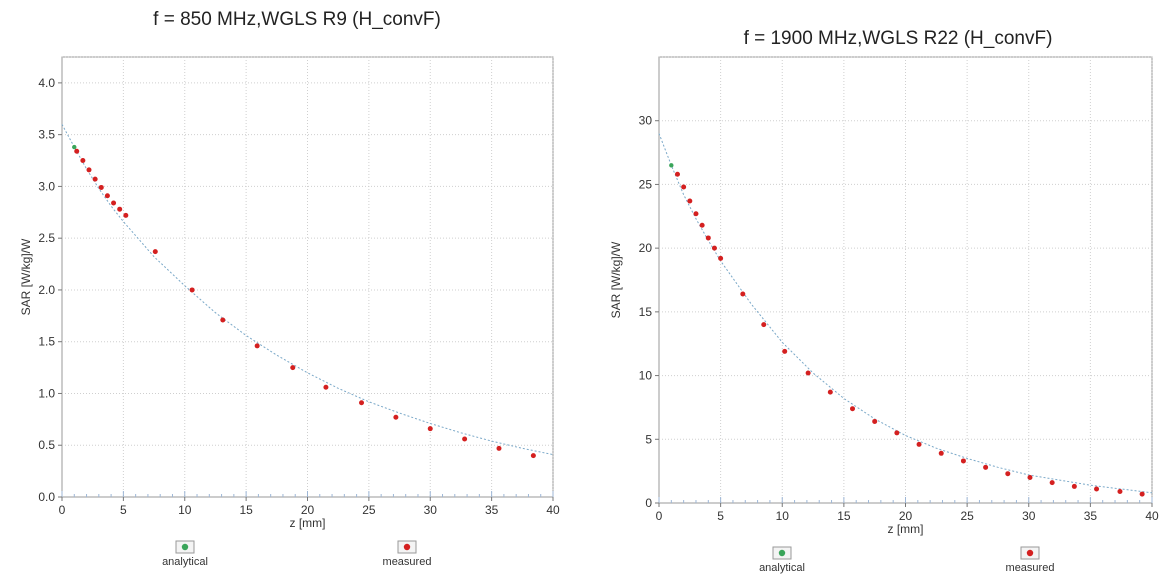 The image size is (1166, 577). Describe the element at coordinates (46, 497) in the screenshot. I see `y-tick-label: 0.0` at that location.